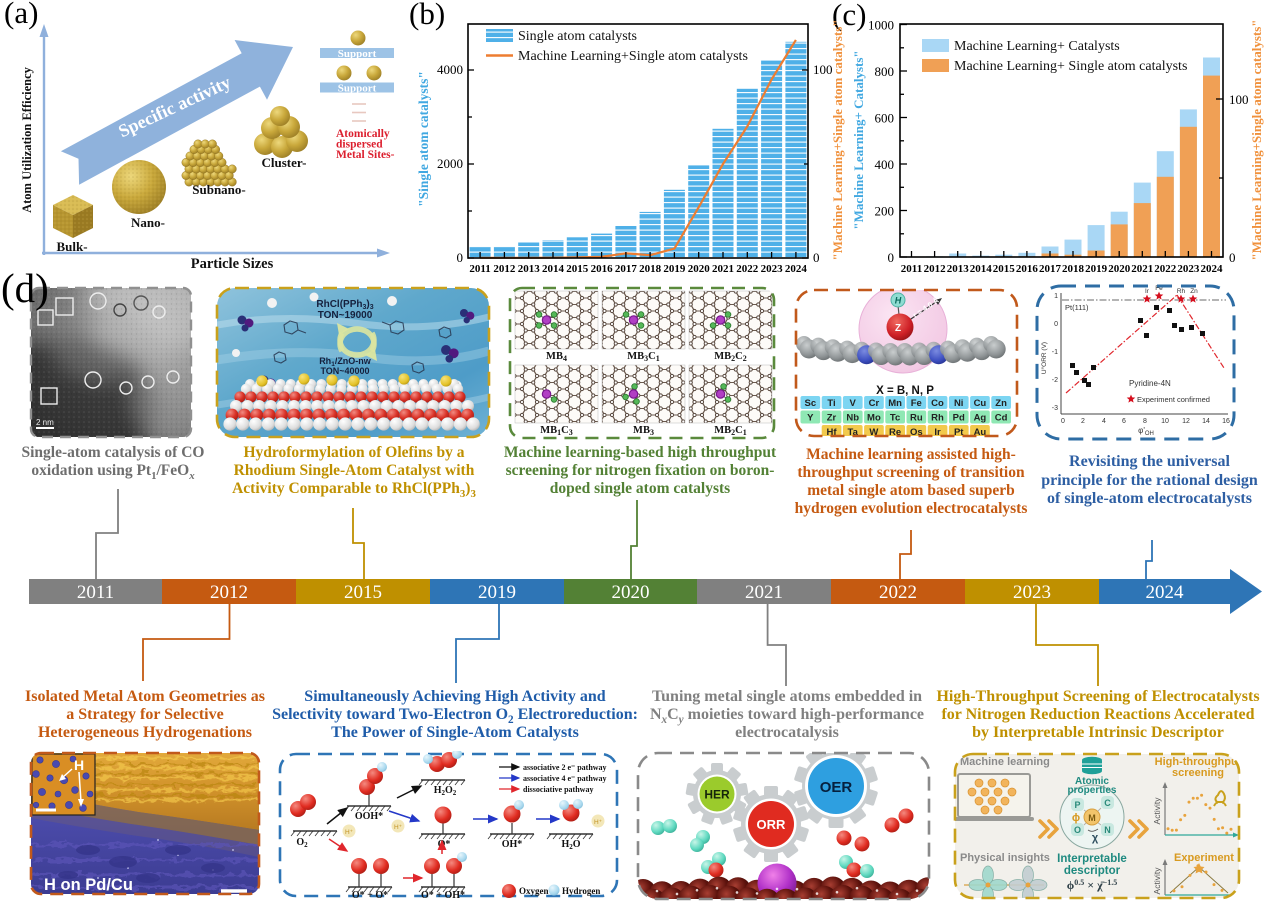 The width and height of the screenshot is (1269, 908). What do you see at coordinates (853, 403) in the screenshot?
I see `svg-text: V` at bounding box center [853, 403].